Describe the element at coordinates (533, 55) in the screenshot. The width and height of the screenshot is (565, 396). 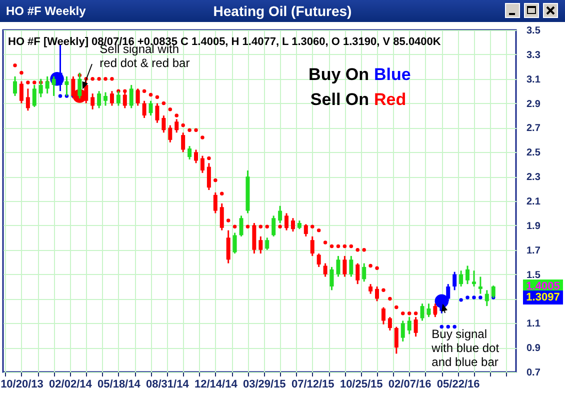
I see `y-tick-label: 3.3` at that location.